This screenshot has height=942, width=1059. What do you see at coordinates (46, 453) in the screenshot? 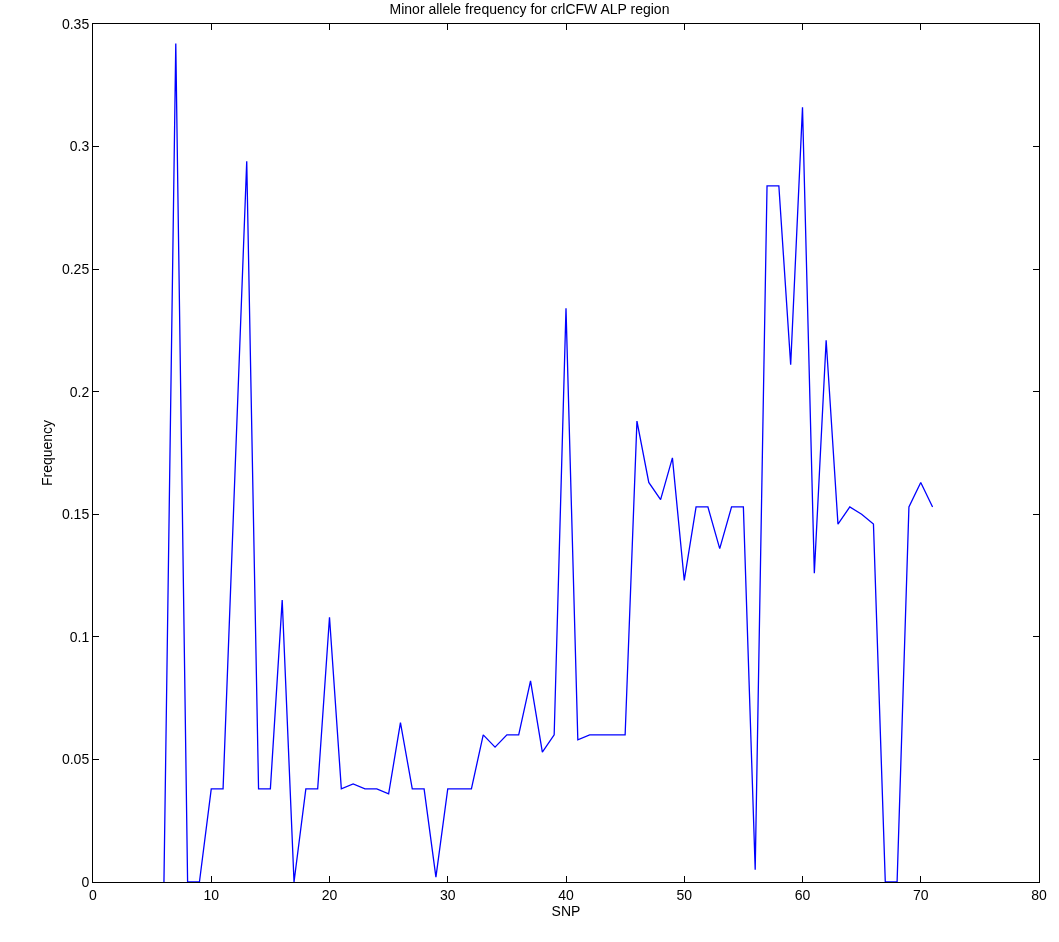
I see `y-axis-title: Frequency` at bounding box center [46, 453].